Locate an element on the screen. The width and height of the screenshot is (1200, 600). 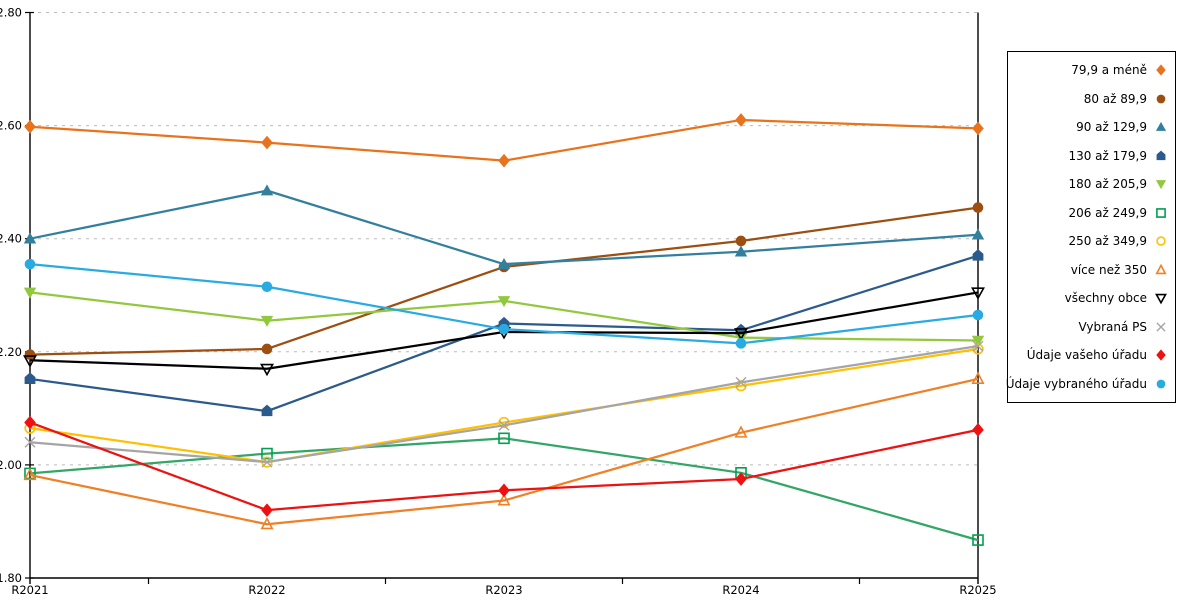
y-tick-label: 1.80 is located at coordinates (11, 578).